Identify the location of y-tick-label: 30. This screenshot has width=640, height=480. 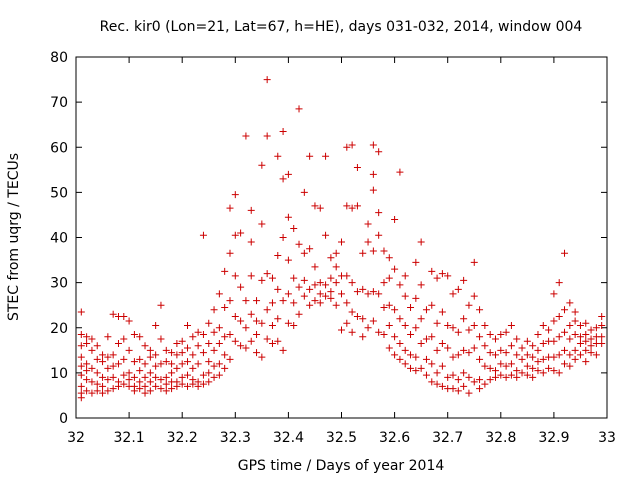
(59, 284).